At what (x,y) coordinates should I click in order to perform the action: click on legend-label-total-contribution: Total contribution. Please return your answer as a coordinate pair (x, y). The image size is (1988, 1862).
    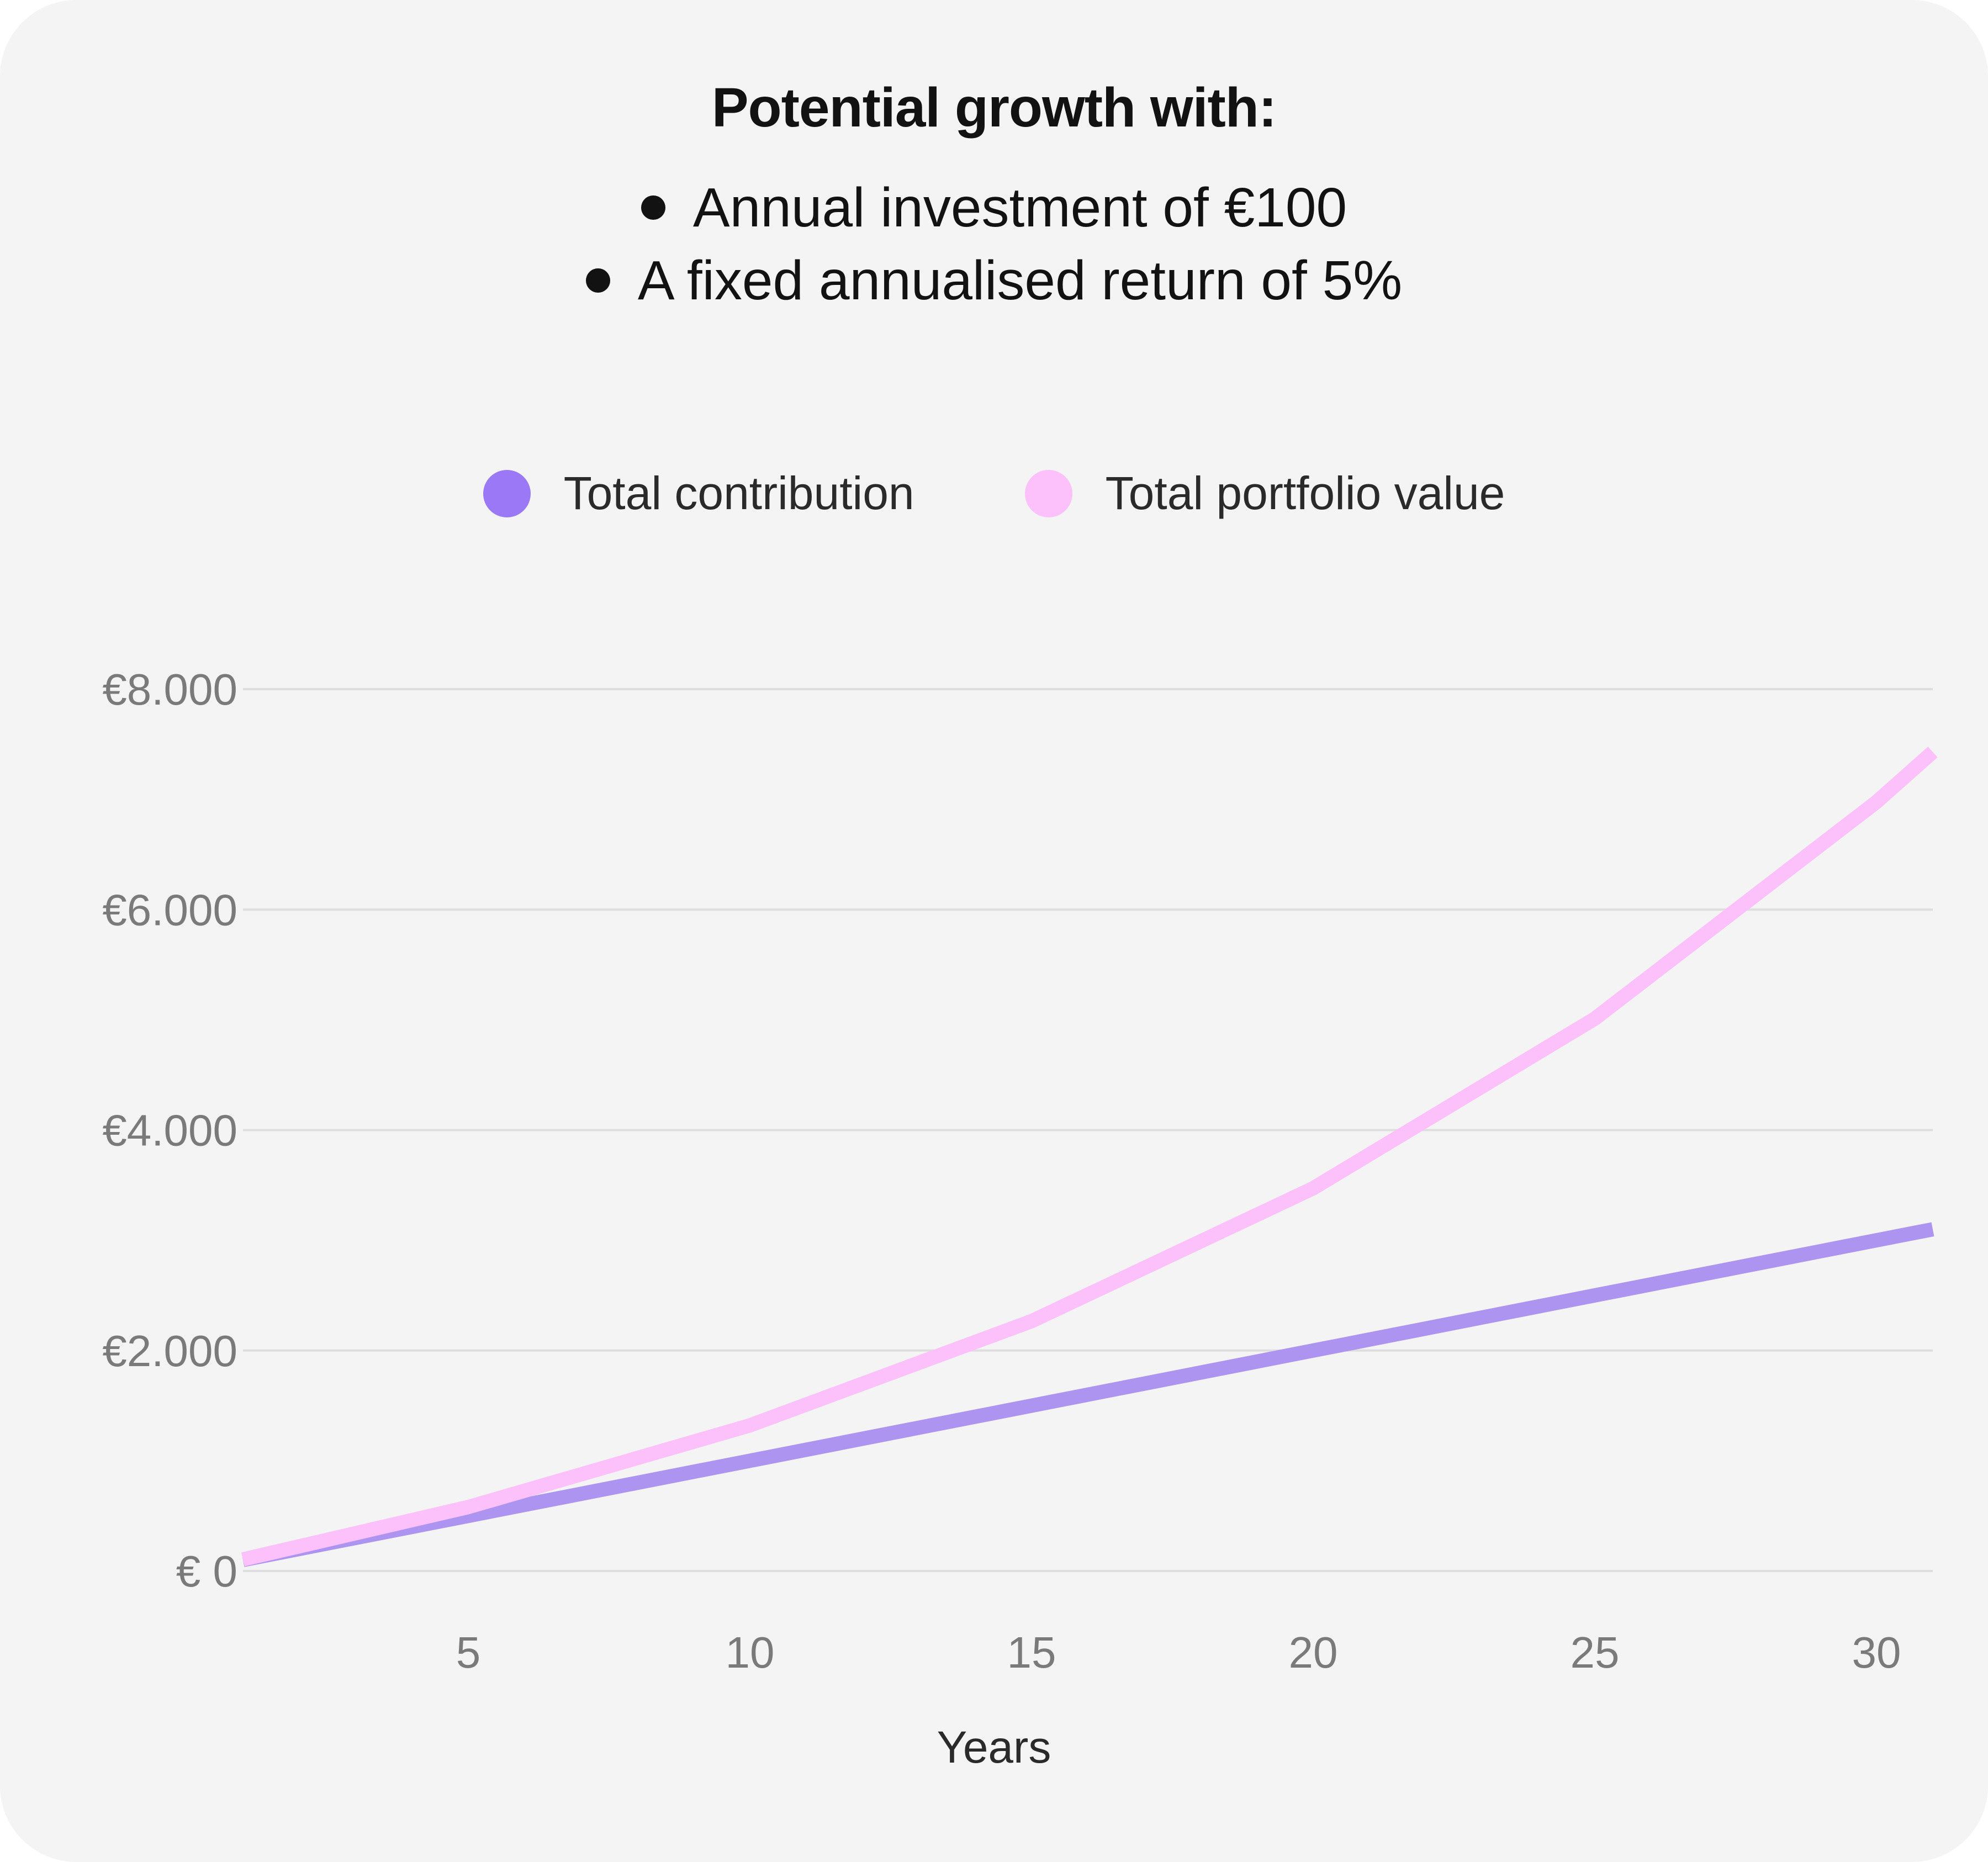
    Looking at the image, I should click on (738, 493).